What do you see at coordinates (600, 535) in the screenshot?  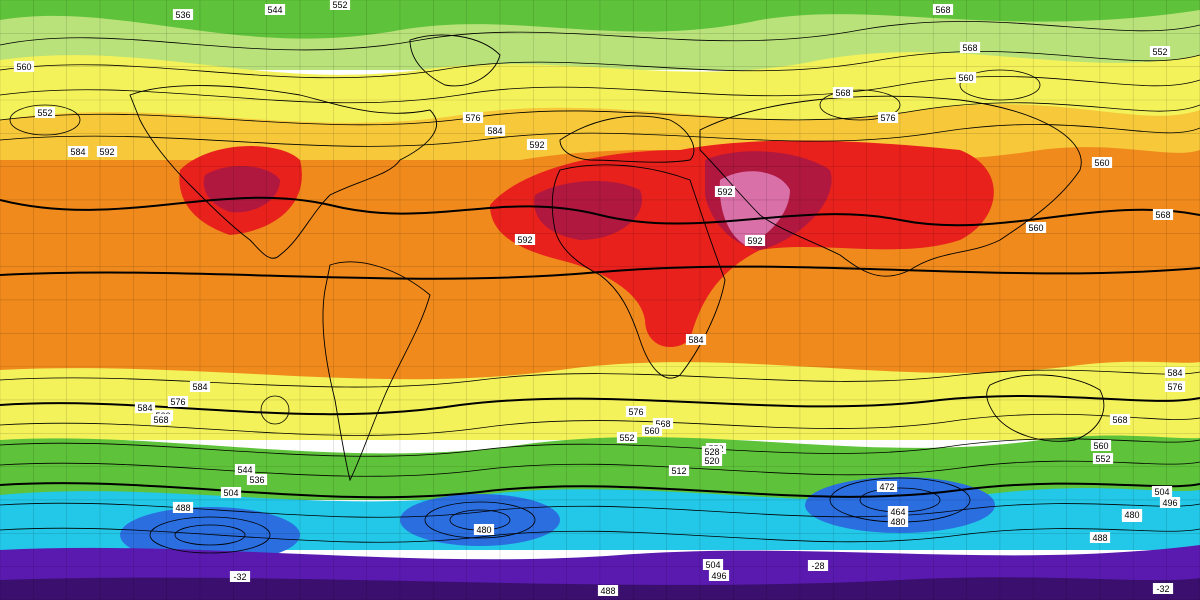 I see `contour-s8` at bounding box center [600, 535].